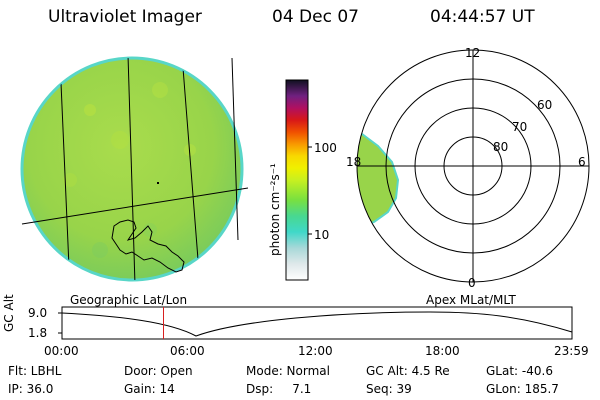  I want to click on timeline-xtick: 12:00, so click(315, 351).